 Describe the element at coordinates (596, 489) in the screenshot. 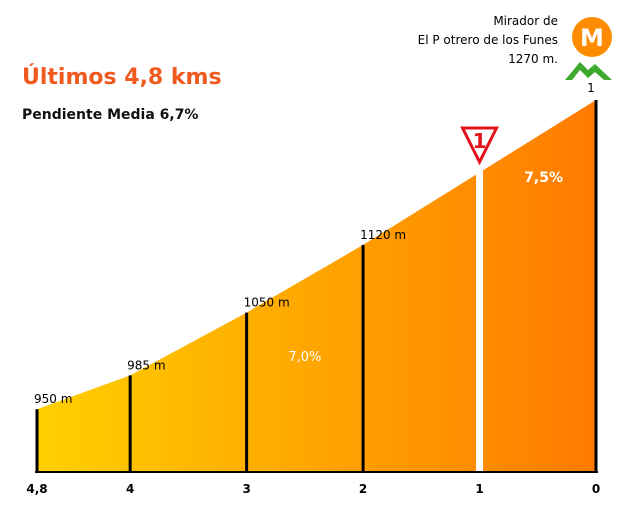

I see `km-tick-label: 0` at that location.